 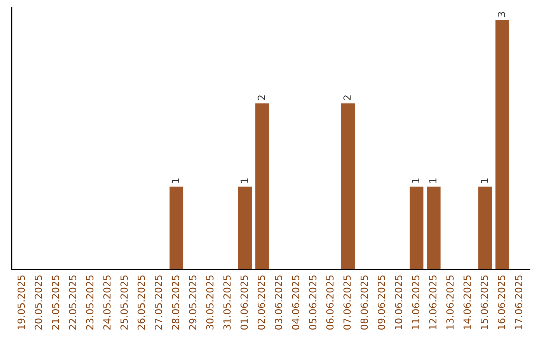 I want to click on x-tick-label: 21.05.2025, so click(x=56, y=303).